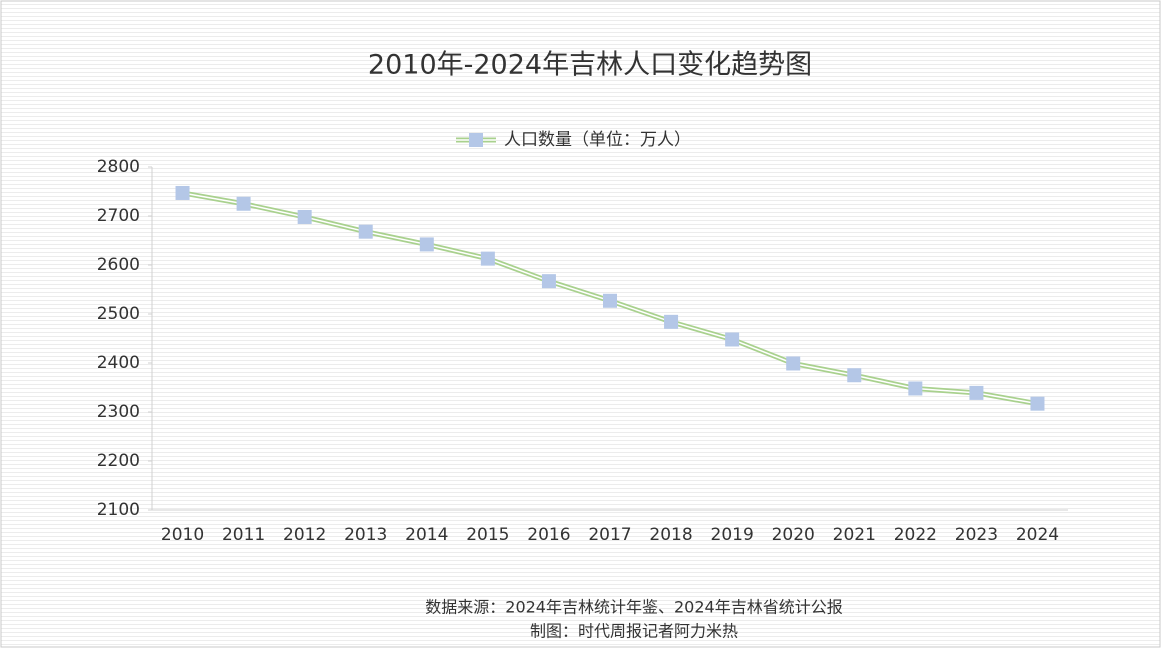 This screenshot has width=1162, height=663. I want to click on x-tick-label: 2018, so click(670, 535).